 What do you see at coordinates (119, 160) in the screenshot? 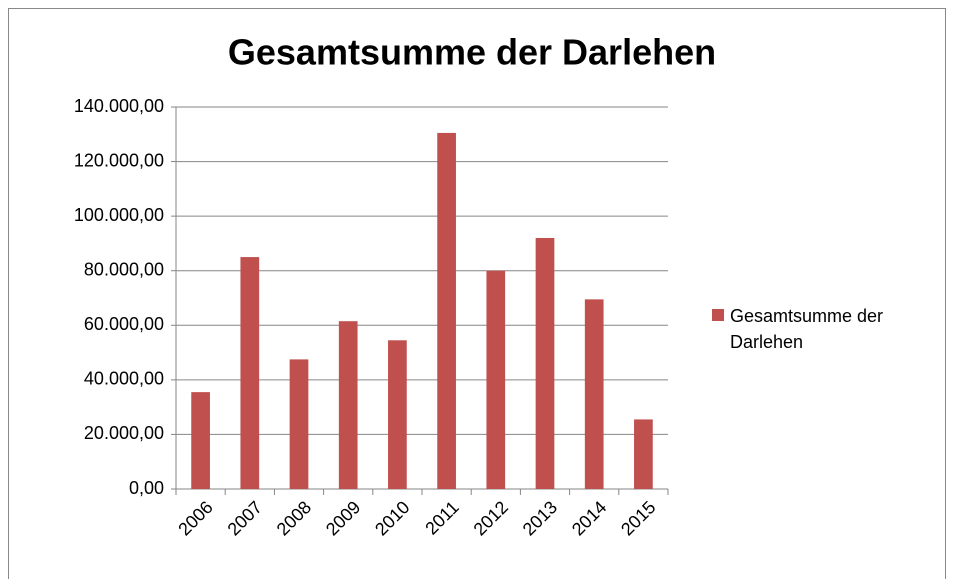
I see `y-tick-label: 120.000,00` at bounding box center [119, 160].